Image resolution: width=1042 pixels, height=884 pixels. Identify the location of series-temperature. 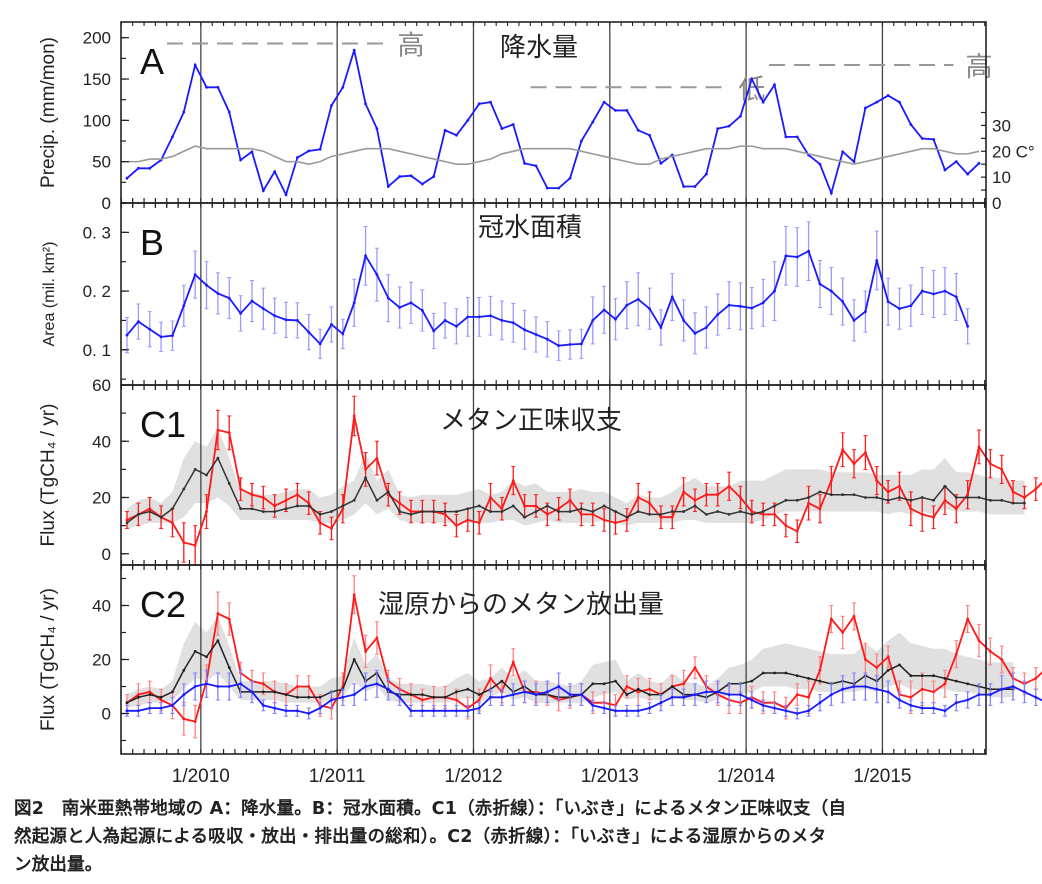
(553, 155).